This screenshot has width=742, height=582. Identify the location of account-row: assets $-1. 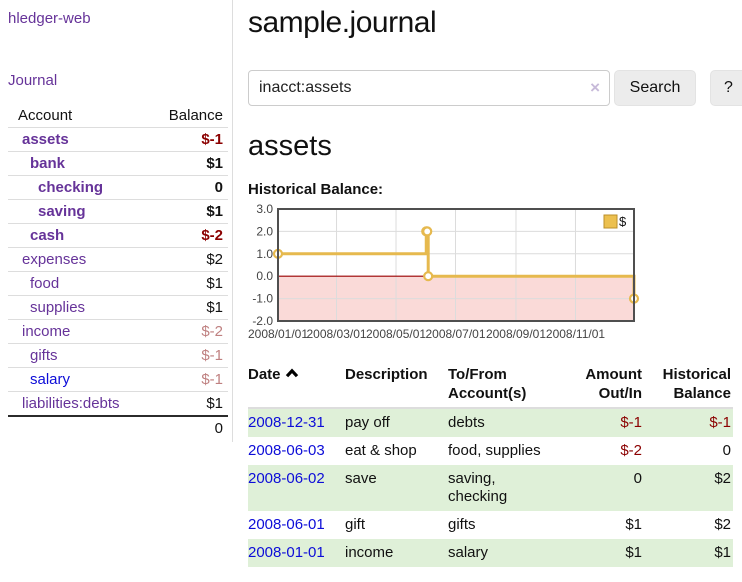
(118, 139).